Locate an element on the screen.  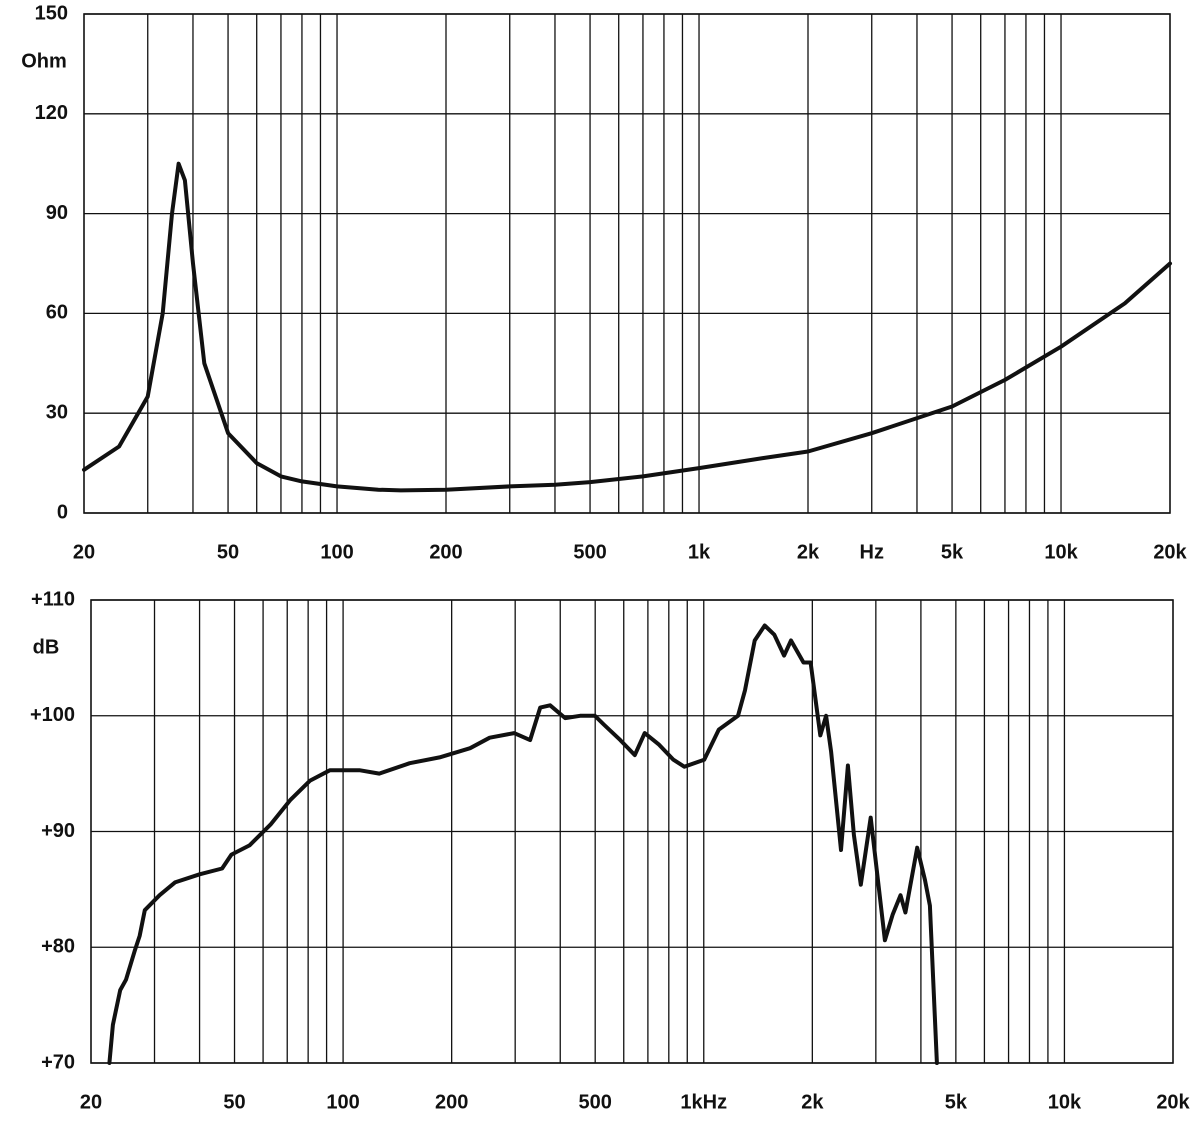
y-tick-label: +110 is located at coordinates (53, 599).